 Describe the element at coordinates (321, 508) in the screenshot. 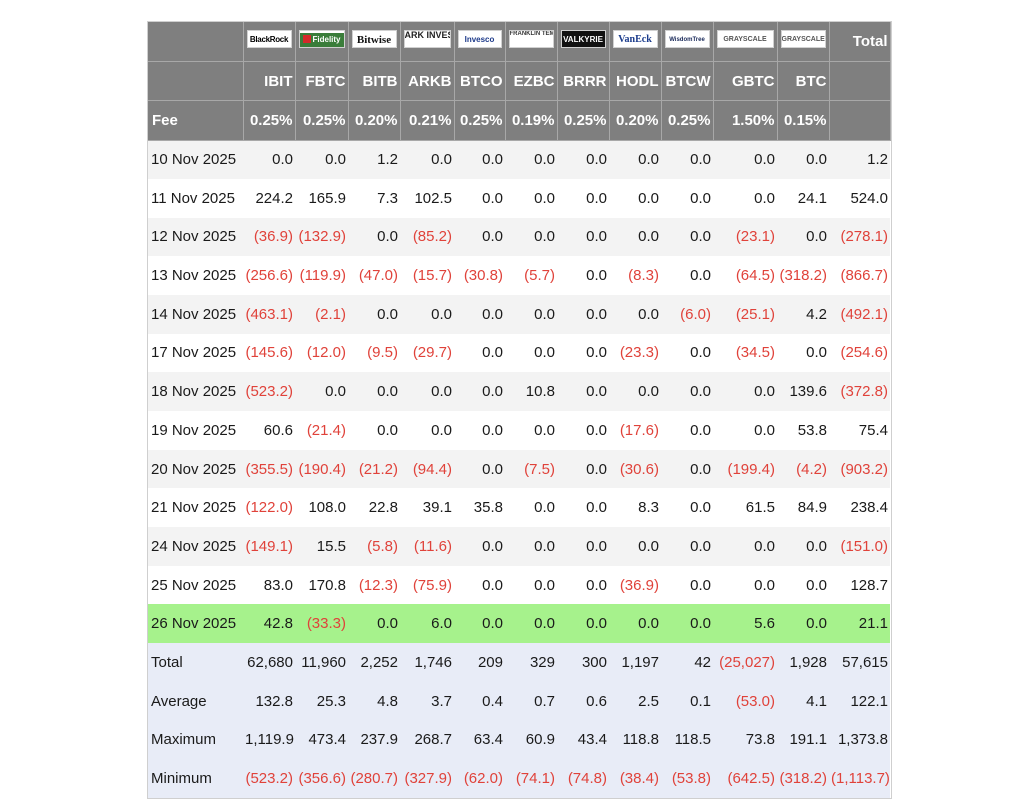

I see `flow-cell: 108.0` at that location.